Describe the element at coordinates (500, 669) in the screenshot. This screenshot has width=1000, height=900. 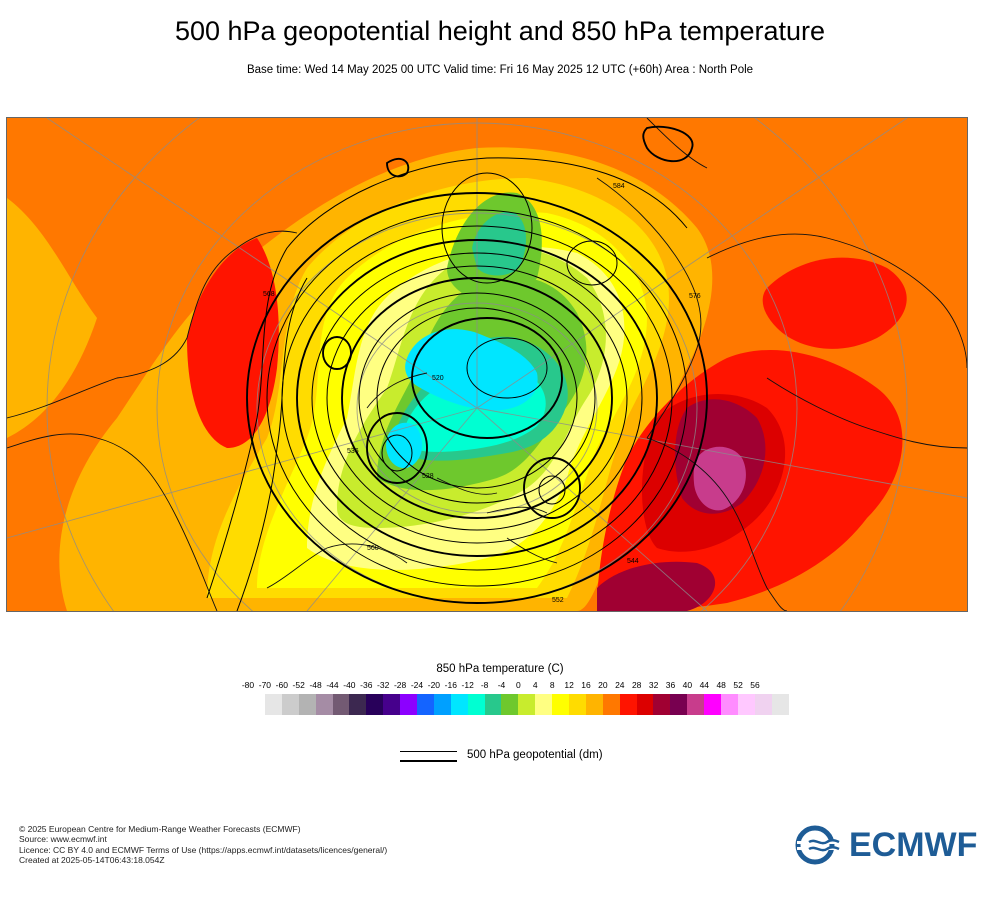
I see `temperature-legend-title: 850 hPa temperature (C)` at that location.